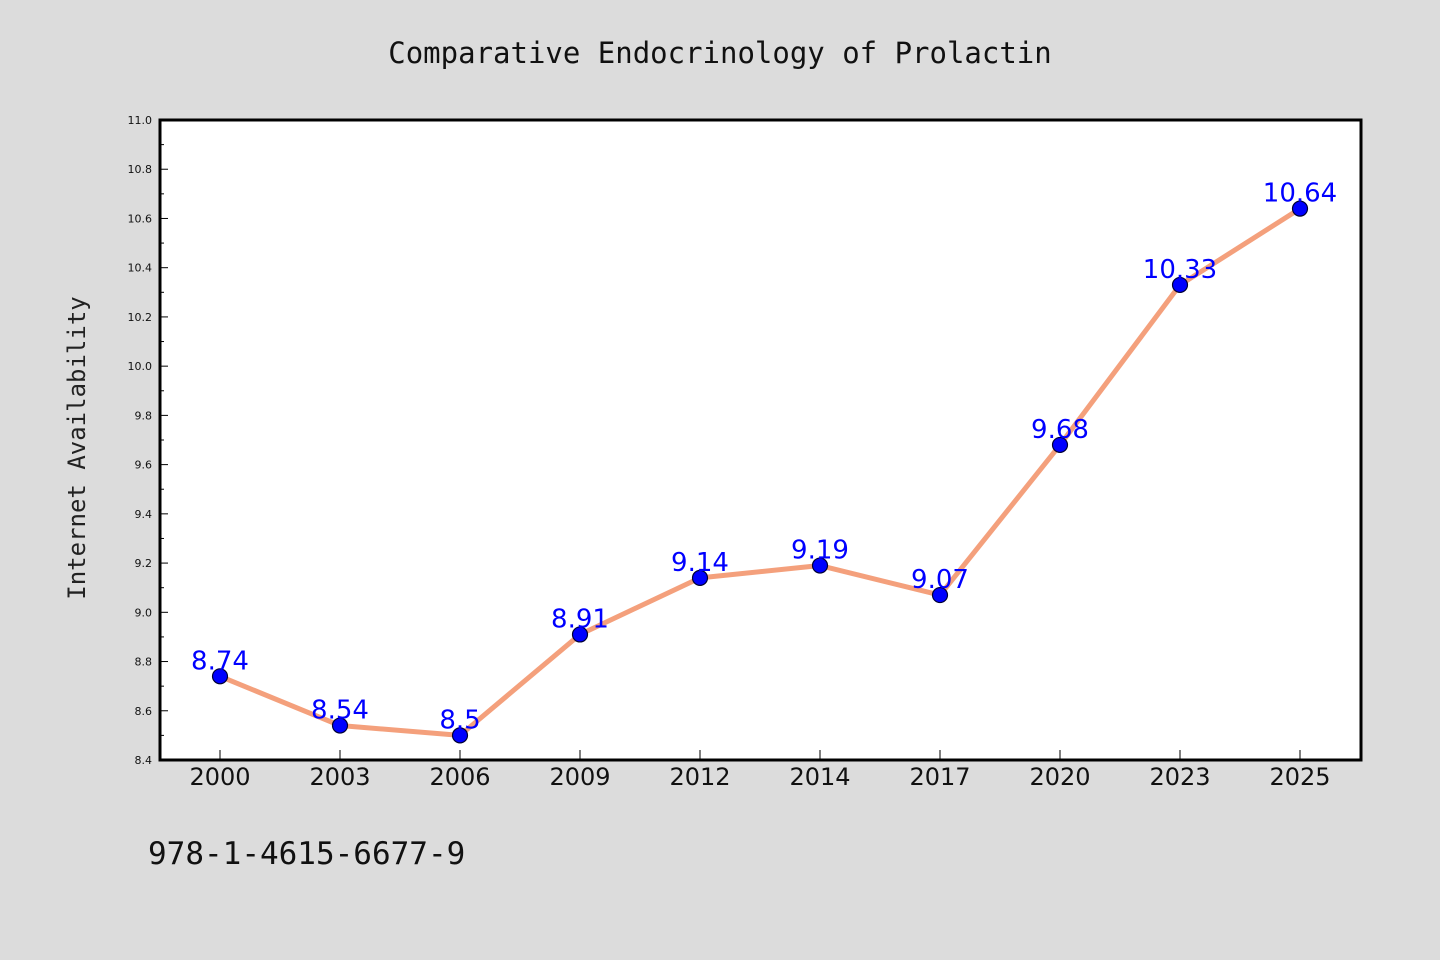 The height and width of the screenshot is (960, 1440). I want to click on x-tick-label: 2014, so click(819, 777).